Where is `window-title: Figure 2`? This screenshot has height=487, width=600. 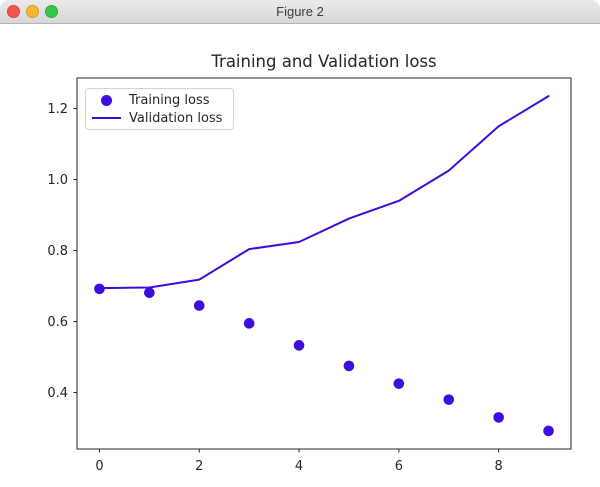
window-title: Figure 2 is located at coordinates (300, 11).